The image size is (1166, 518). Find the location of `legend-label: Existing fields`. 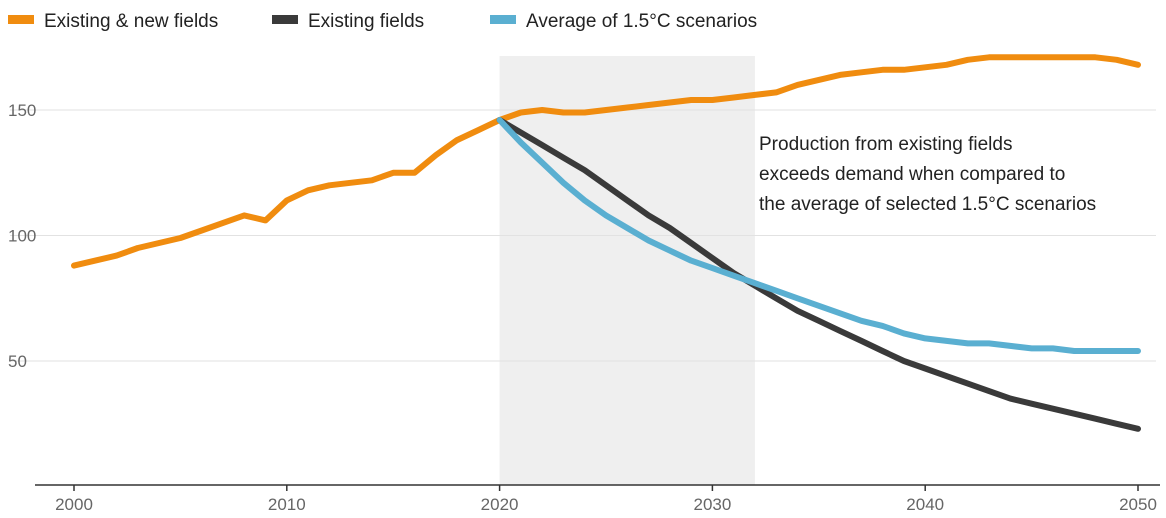

legend-label: Existing fields is located at coordinates (366, 21).